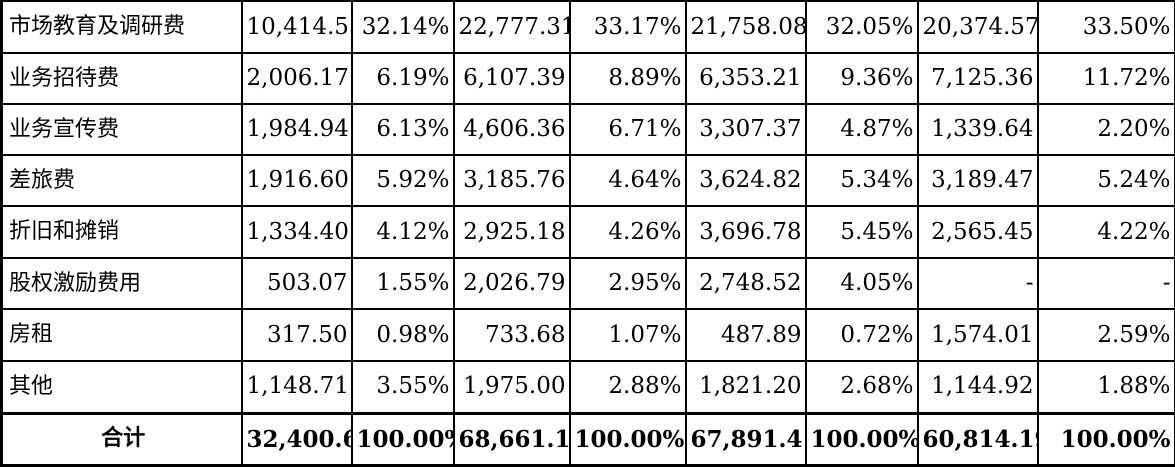  What do you see at coordinates (627, 78) in the screenshot?
I see `table-cell: 8.89%` at bounding box center [627, 78].